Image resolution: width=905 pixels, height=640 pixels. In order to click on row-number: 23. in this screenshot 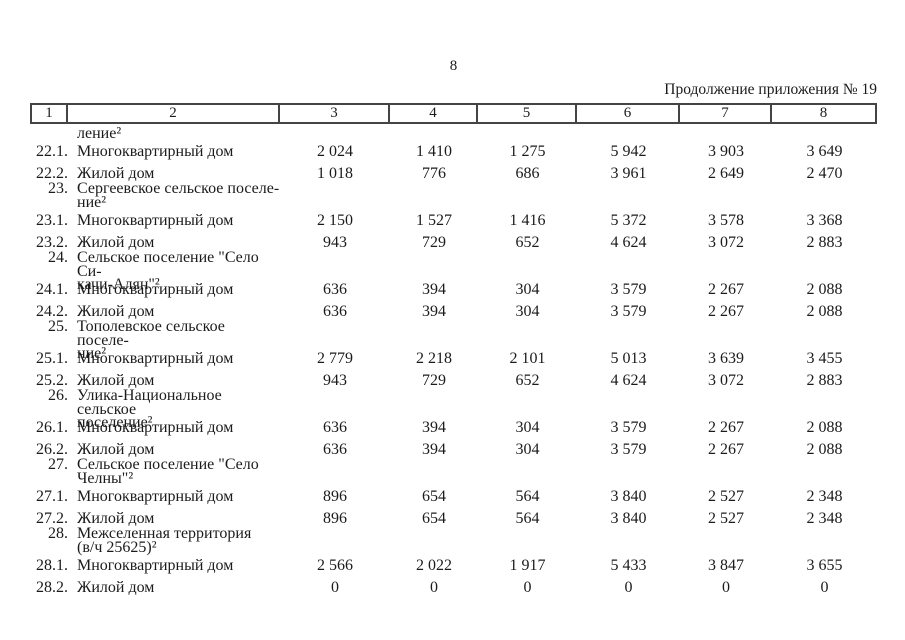, I will do `click(58, 188)`.